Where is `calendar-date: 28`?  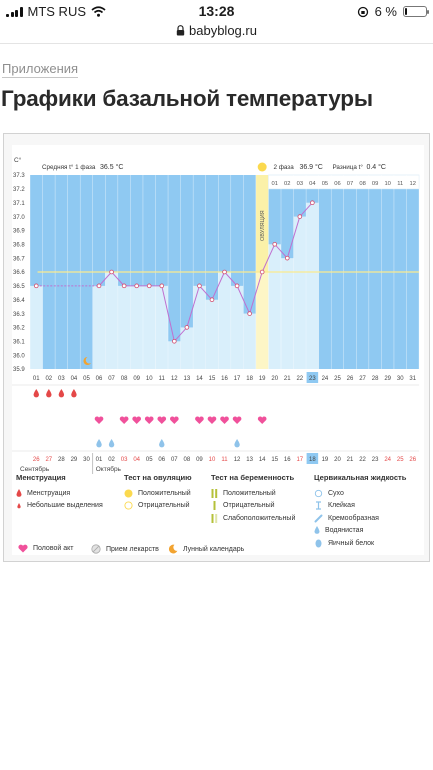 calendar-date: 28 is located at coordinates (61, 460).